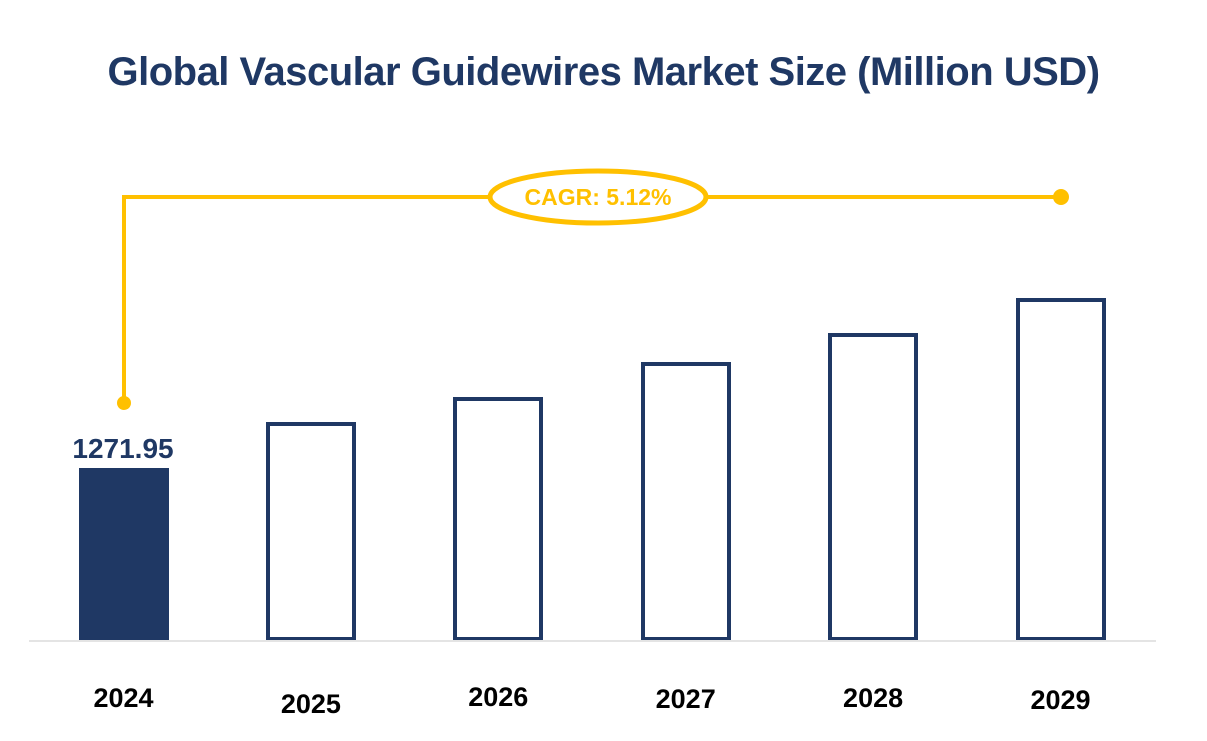 The image size is (1207, 741). What do you see at coordinates (685, 699) in the screenshot?
I see `x-tick-label-2027: 2027` at bounding box center [685, 699].